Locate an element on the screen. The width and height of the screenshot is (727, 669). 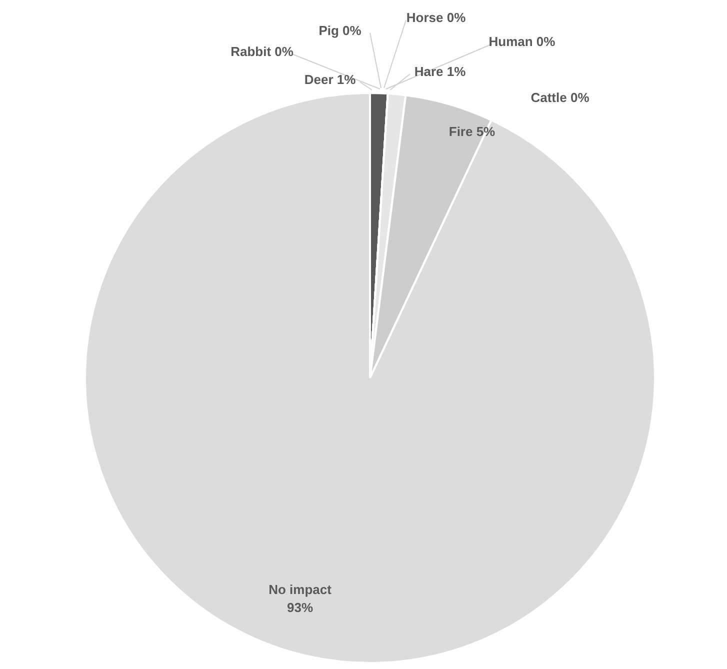
slice-label: No impact is located at coordinates (300, 589).